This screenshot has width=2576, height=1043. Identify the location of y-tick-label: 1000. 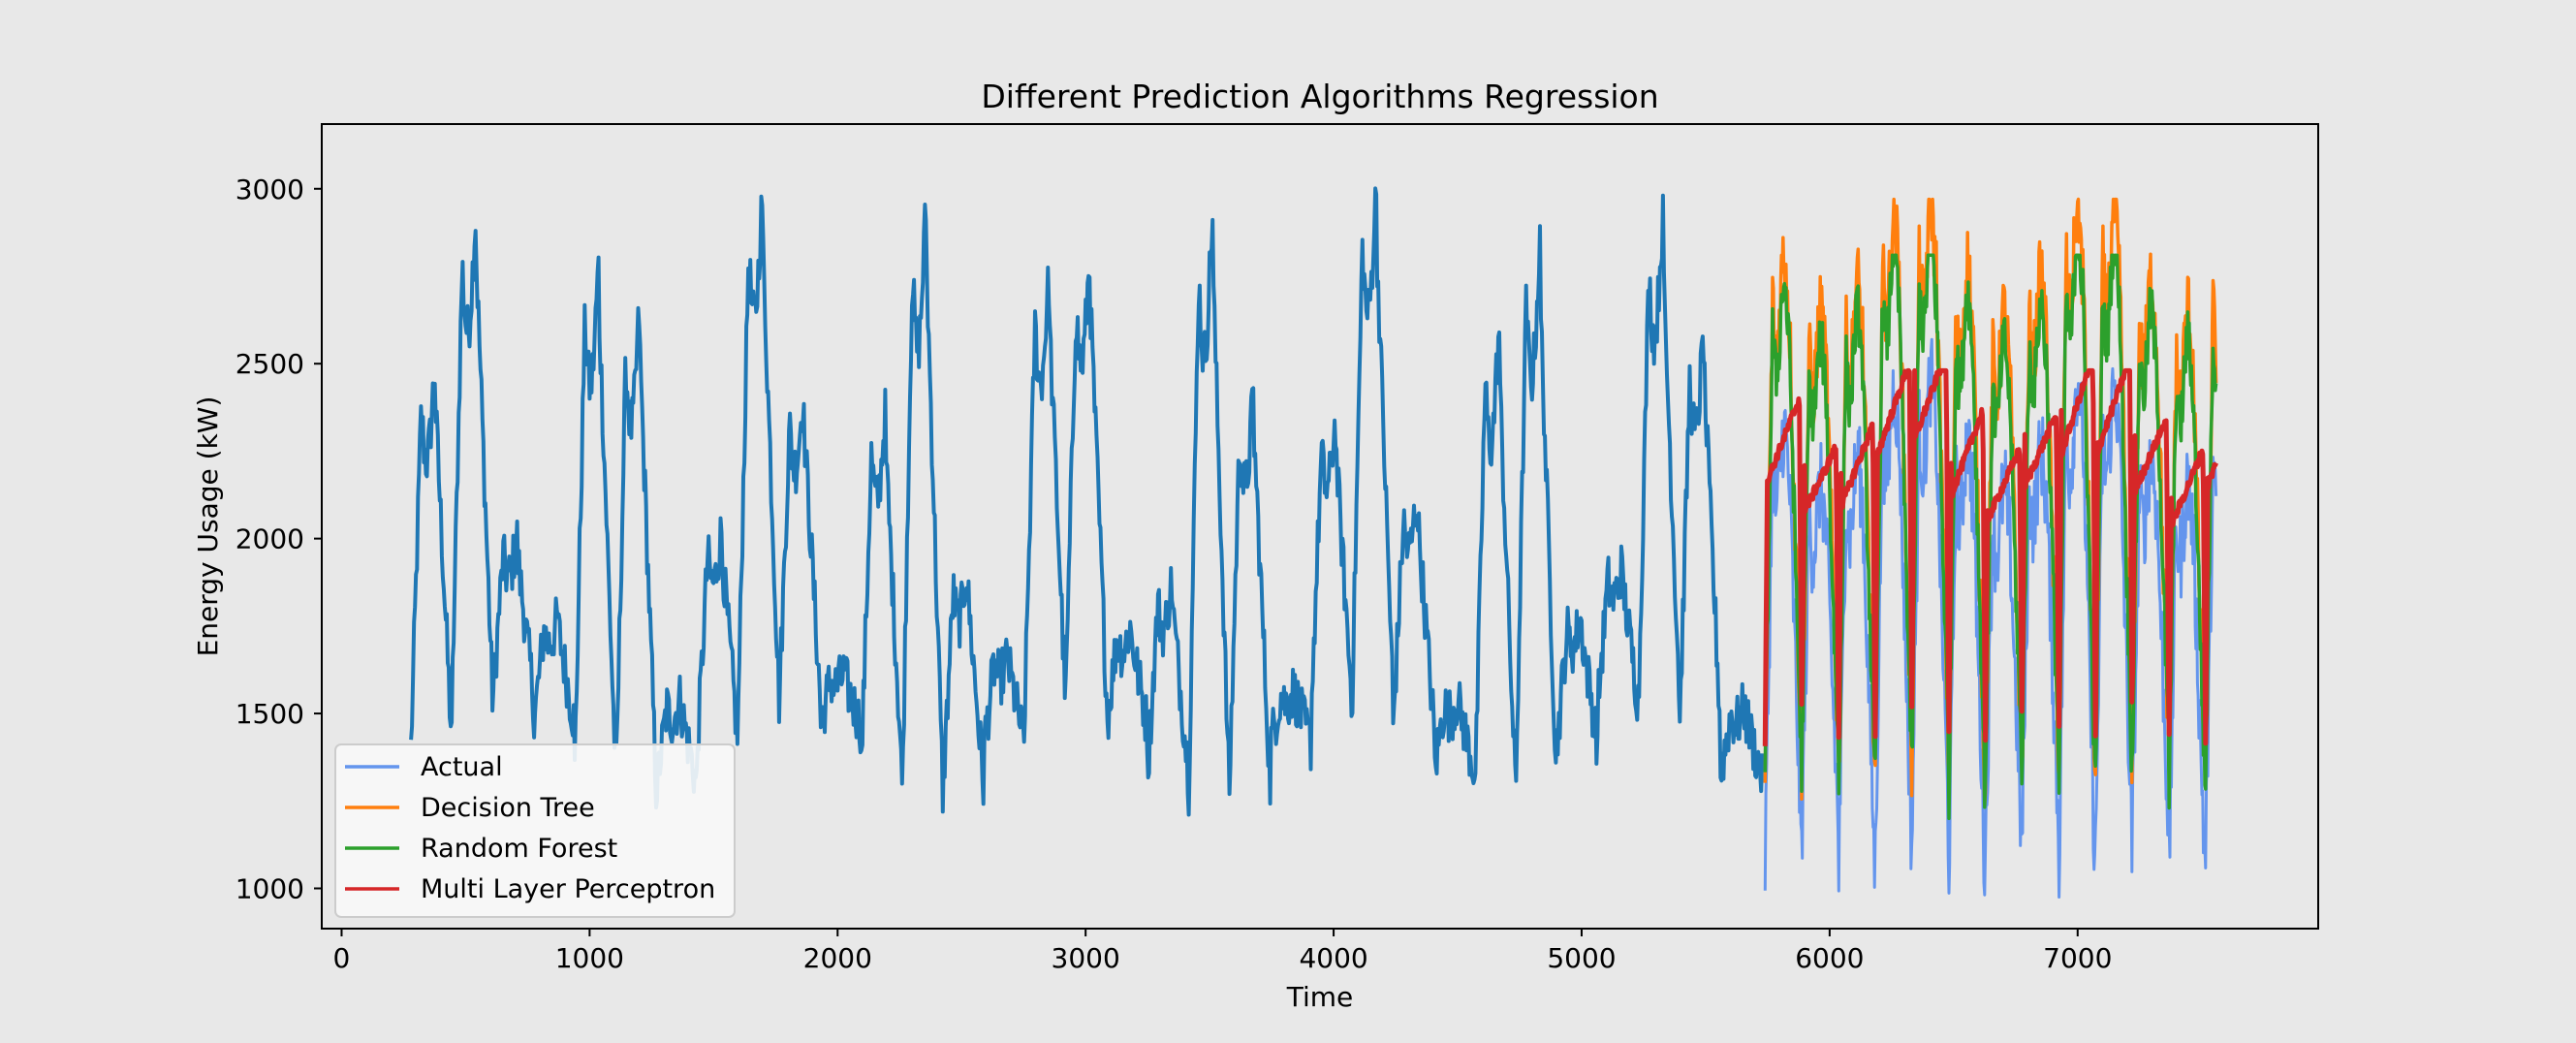
(270, 889).